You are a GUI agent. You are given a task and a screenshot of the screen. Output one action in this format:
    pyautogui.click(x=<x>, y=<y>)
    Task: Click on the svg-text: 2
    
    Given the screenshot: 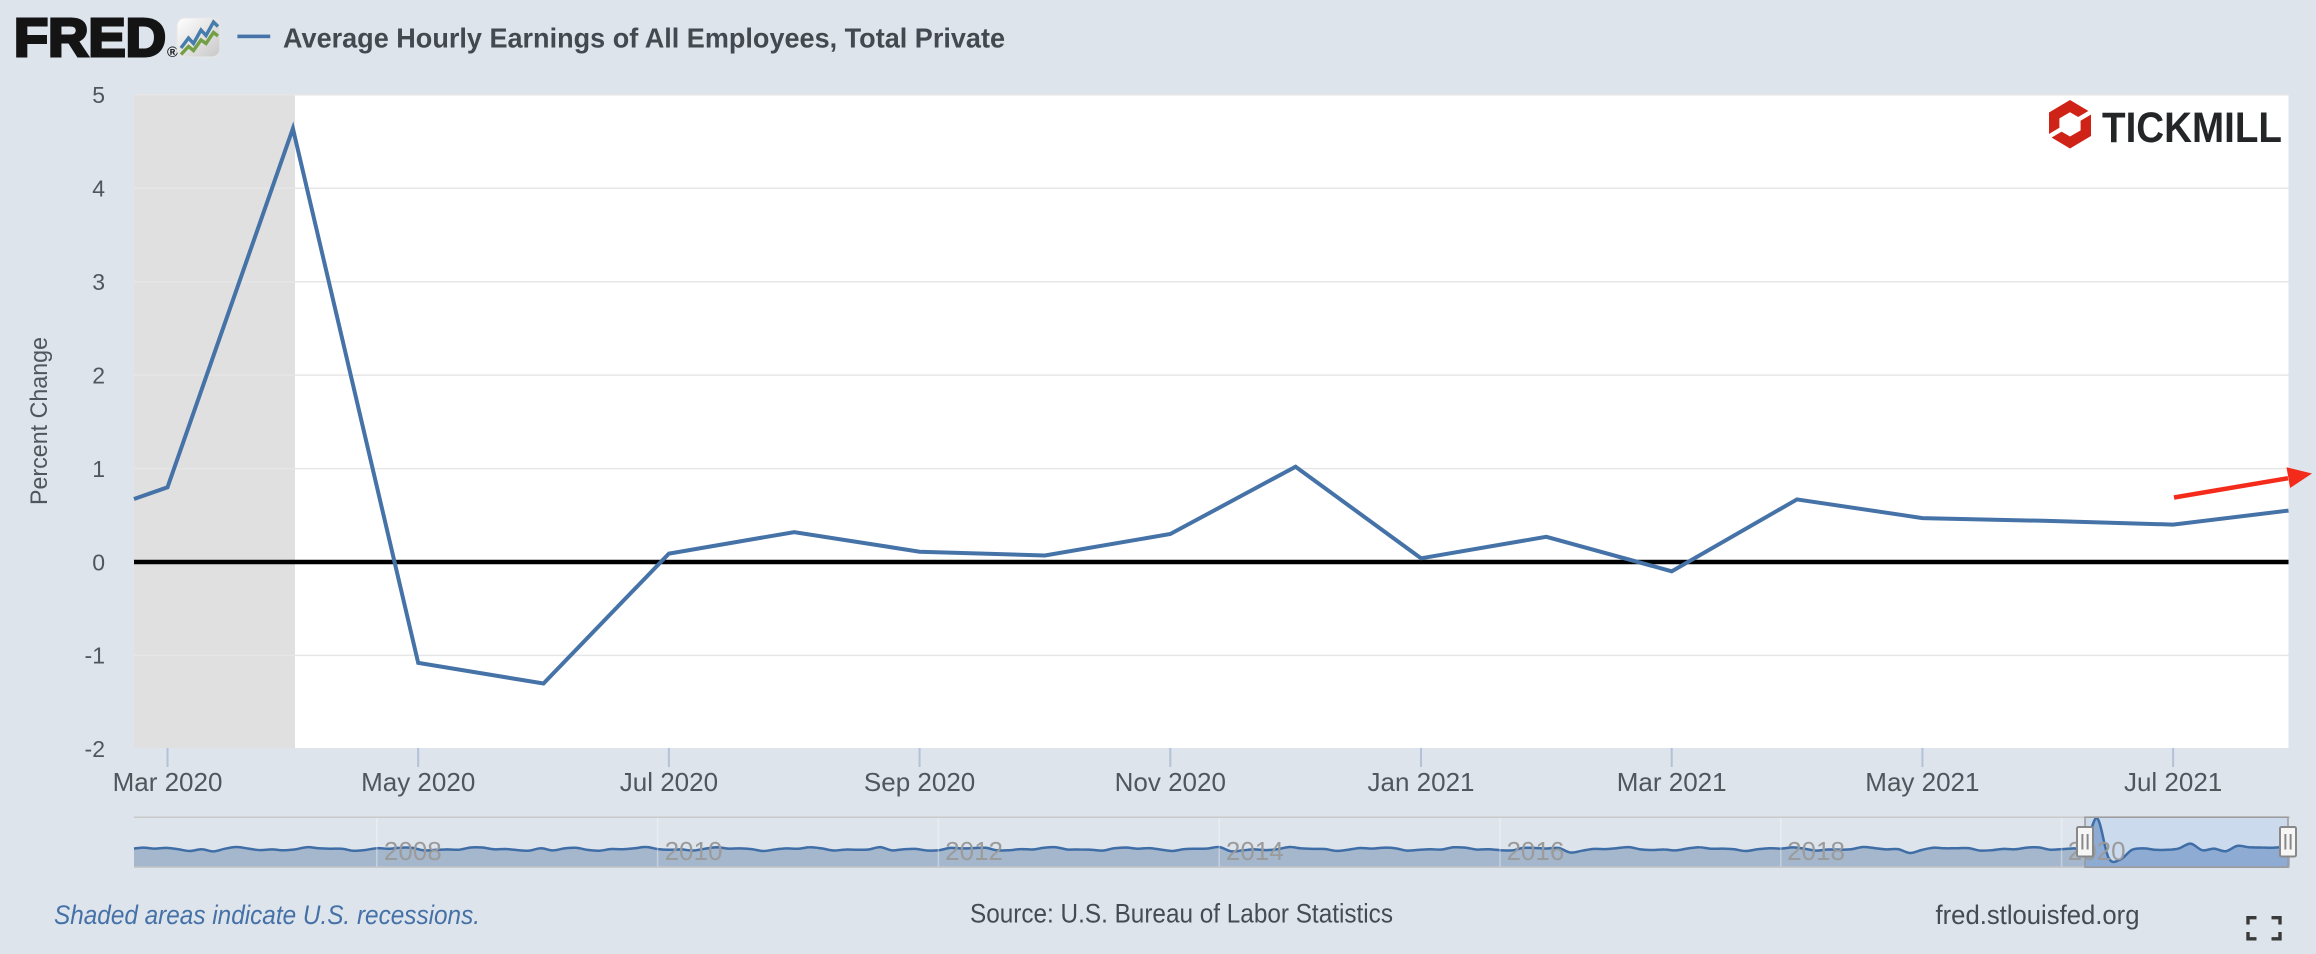 What is the action you would take?
    pyautogui.click(x=98, y=375)
    